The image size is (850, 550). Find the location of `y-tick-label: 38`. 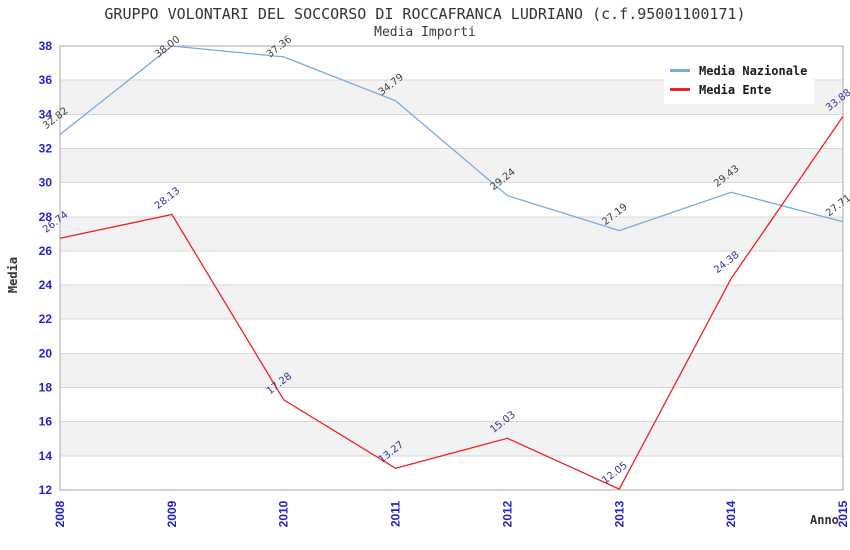

y-tick-label: 38 is located at coordinates (46, 46).